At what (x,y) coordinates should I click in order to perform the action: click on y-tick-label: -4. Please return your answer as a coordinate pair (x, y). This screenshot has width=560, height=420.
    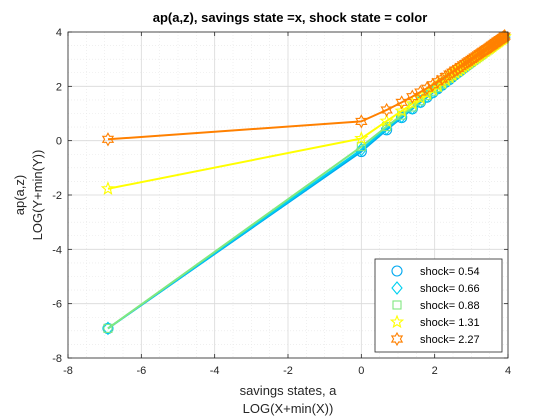
    Looking at the image, I should click on (57, 250).